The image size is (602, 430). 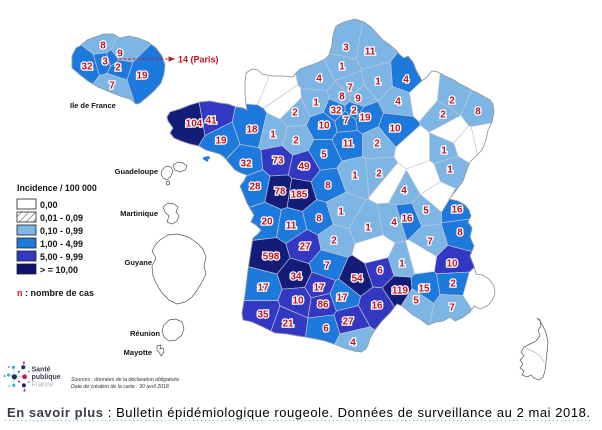 I want to click on svg-text: 15, so click(x=424, y=289).